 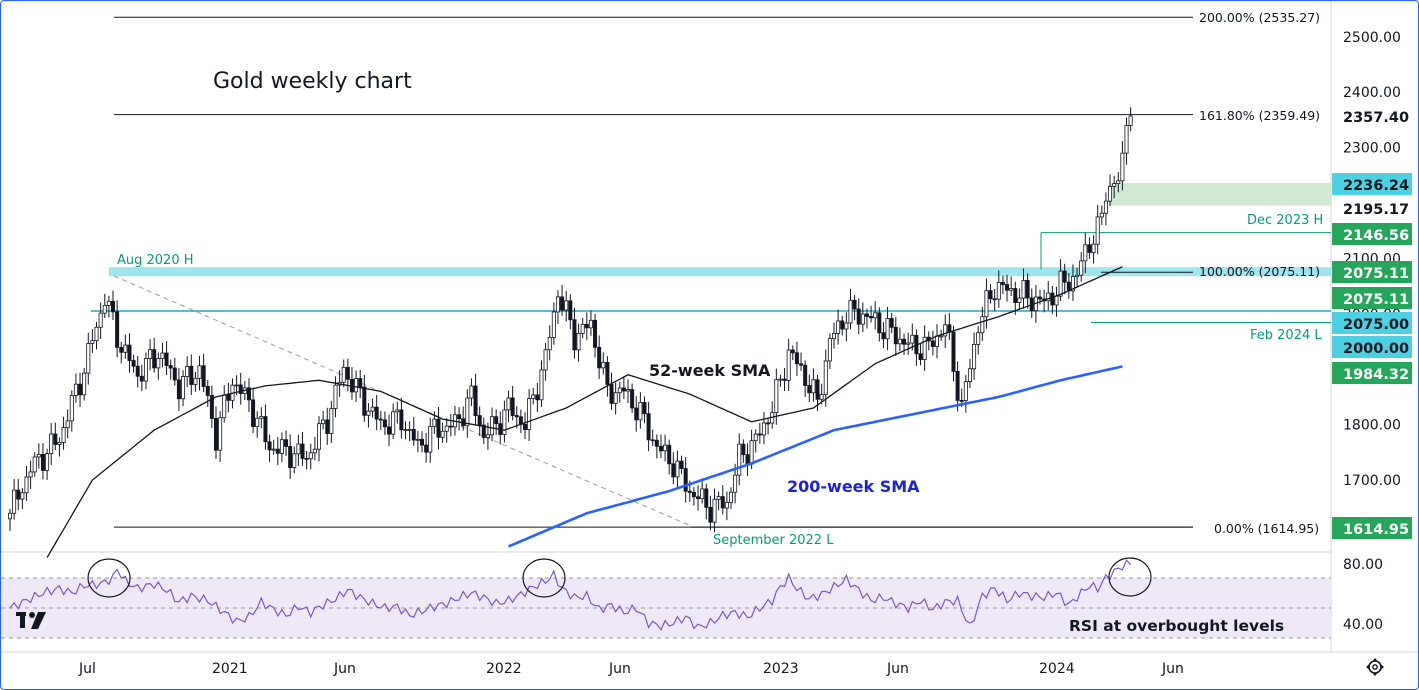 What do you see at coordinates (1363, 565) in the screenshot?
I see `rsi-tick-80: 80.00` at bounding box center [1363, 565].